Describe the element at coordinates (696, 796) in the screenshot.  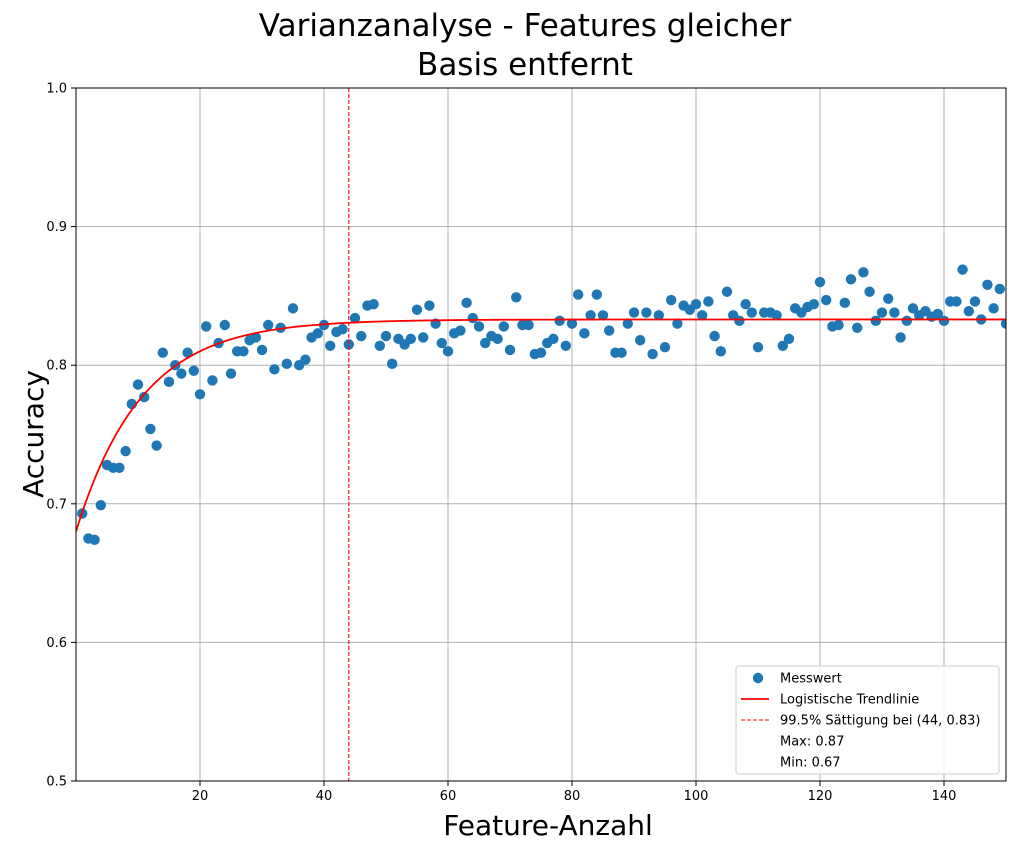
I see `x-tick-label: 100` at that location.